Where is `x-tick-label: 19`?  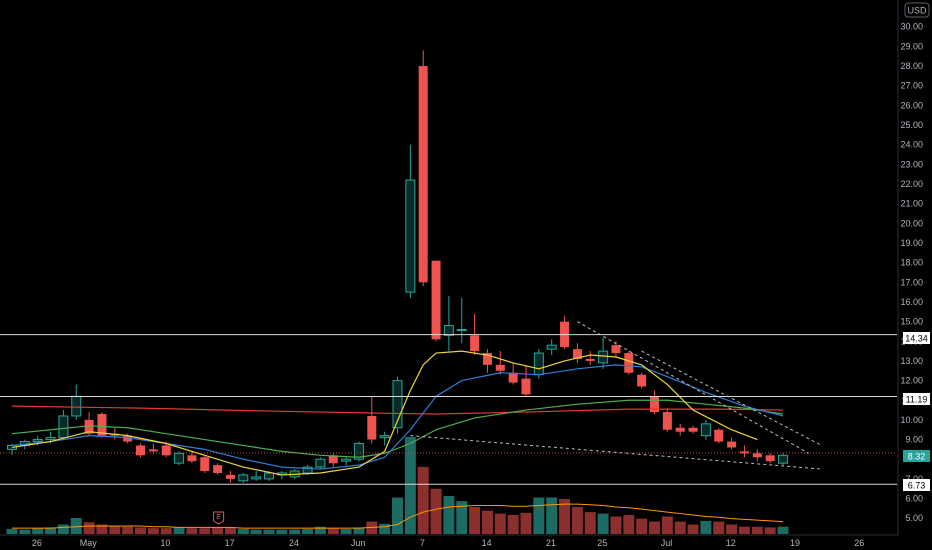
x-tick-label: 19 is located at coordinates (795, 543).